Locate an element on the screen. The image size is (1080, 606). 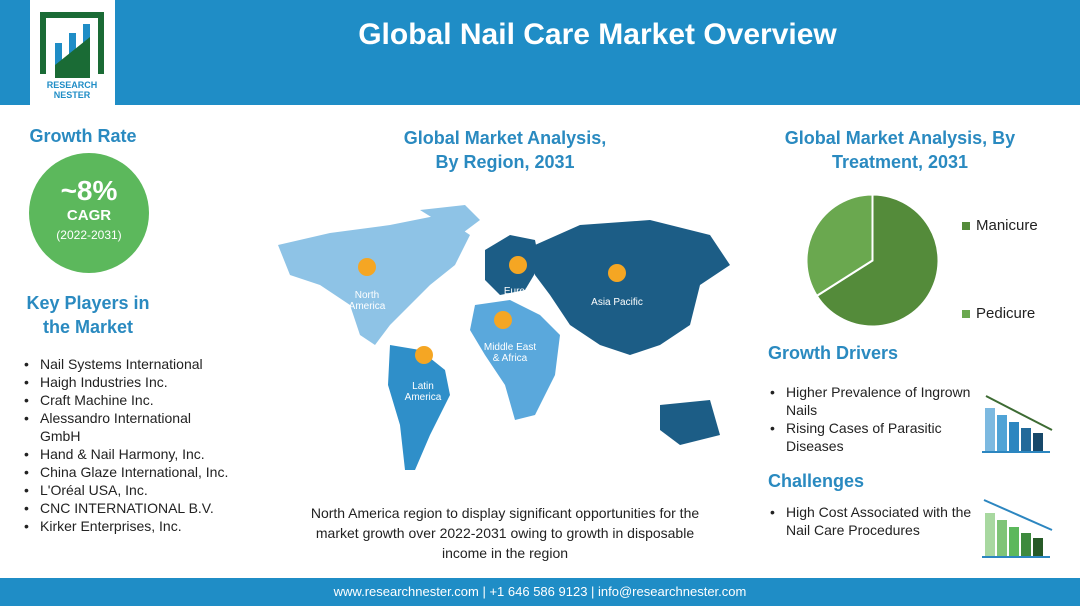
treatment-pie-chart is located at coordinates (872, 260).